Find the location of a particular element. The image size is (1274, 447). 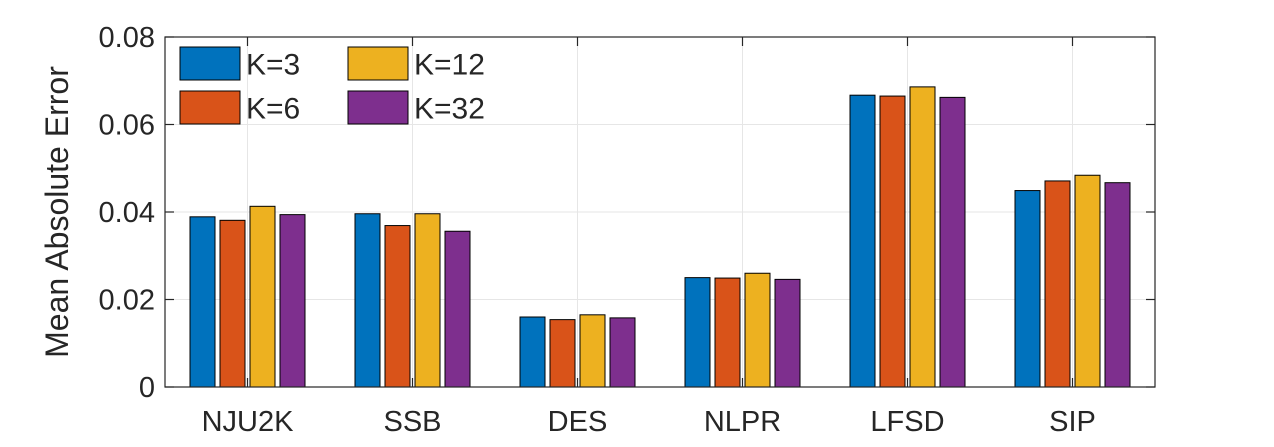

bar-k12-nlpr is located at coordinates (757, 330).